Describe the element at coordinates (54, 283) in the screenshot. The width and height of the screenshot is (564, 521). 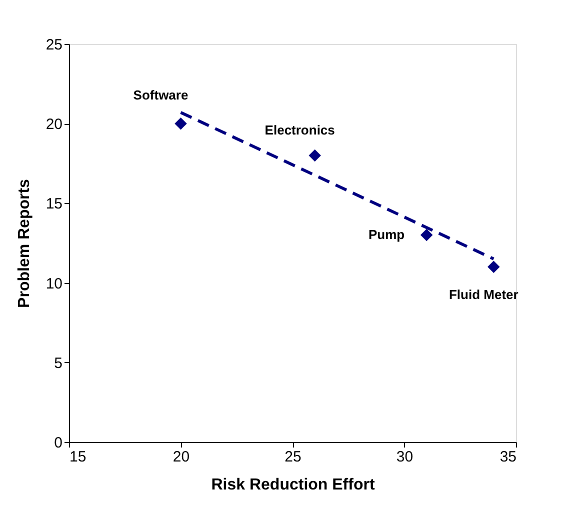
I see `y-tick-label: 10` at that location.